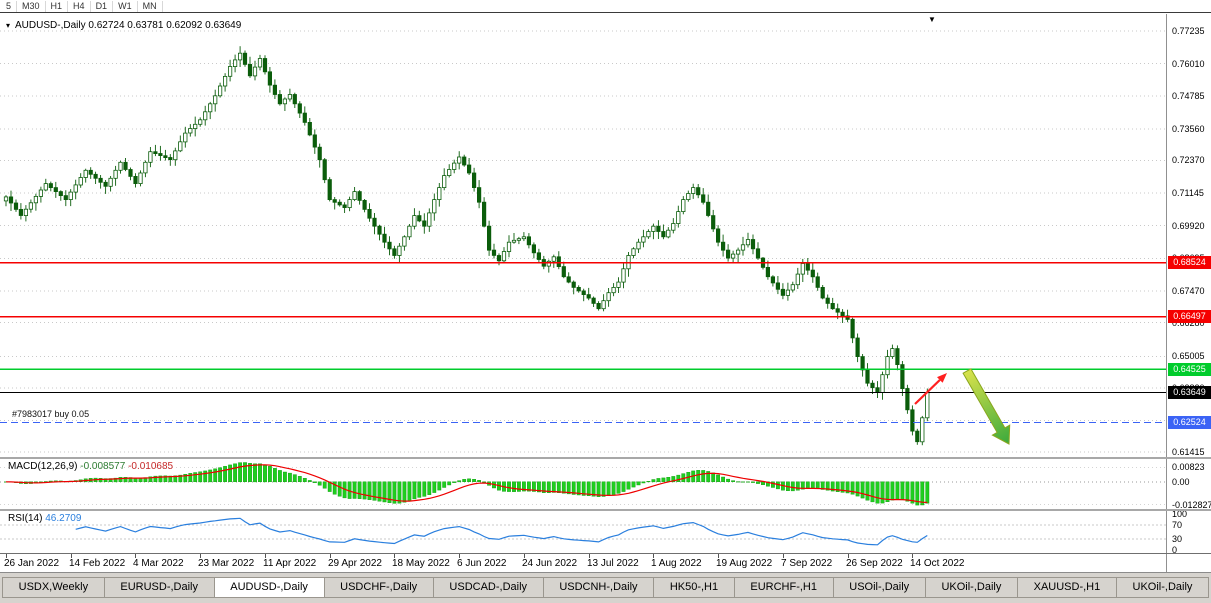 The image size is (1211, 603). I want to click on rsi-panel: RSI(14) 46.2709, so click(583, 532).